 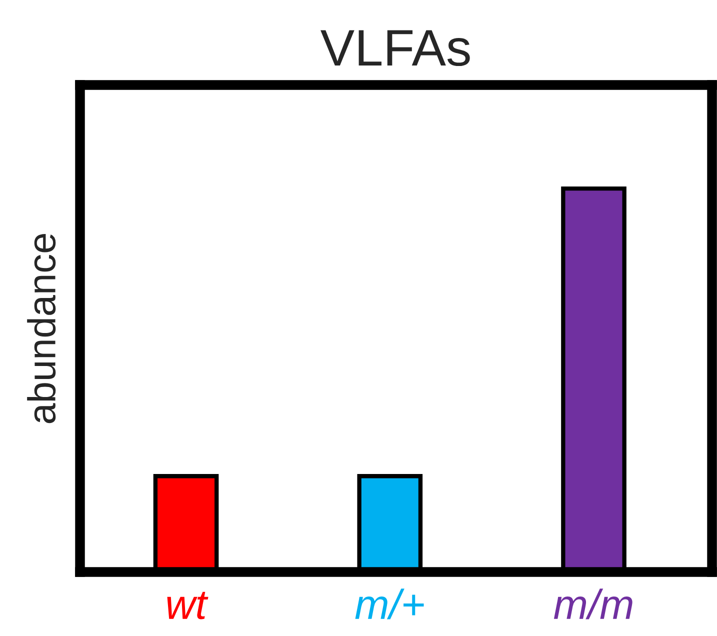 What do you see at coordinates (395, 48) in the screenshot?
I see `chart-title: VLFAs` at bounding box center [395, 48].